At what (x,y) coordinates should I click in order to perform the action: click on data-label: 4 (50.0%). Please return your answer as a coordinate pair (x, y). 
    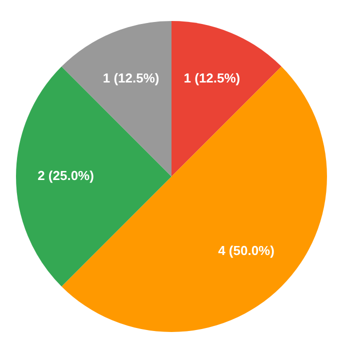
    Looking at the image, I should click on (246, 250).